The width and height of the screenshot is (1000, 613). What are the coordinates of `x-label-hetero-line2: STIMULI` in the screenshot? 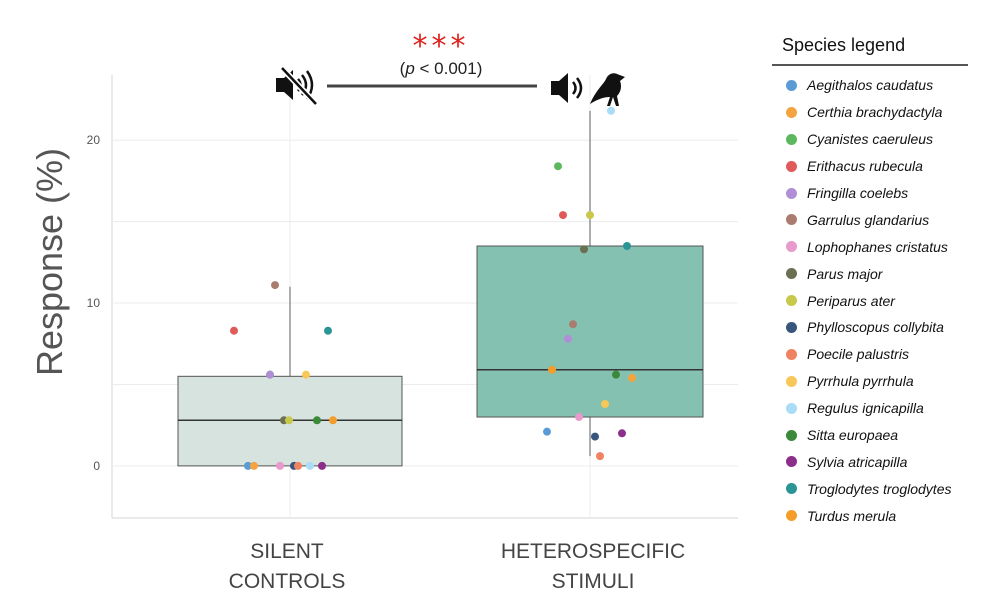 It's located at (593, 581).